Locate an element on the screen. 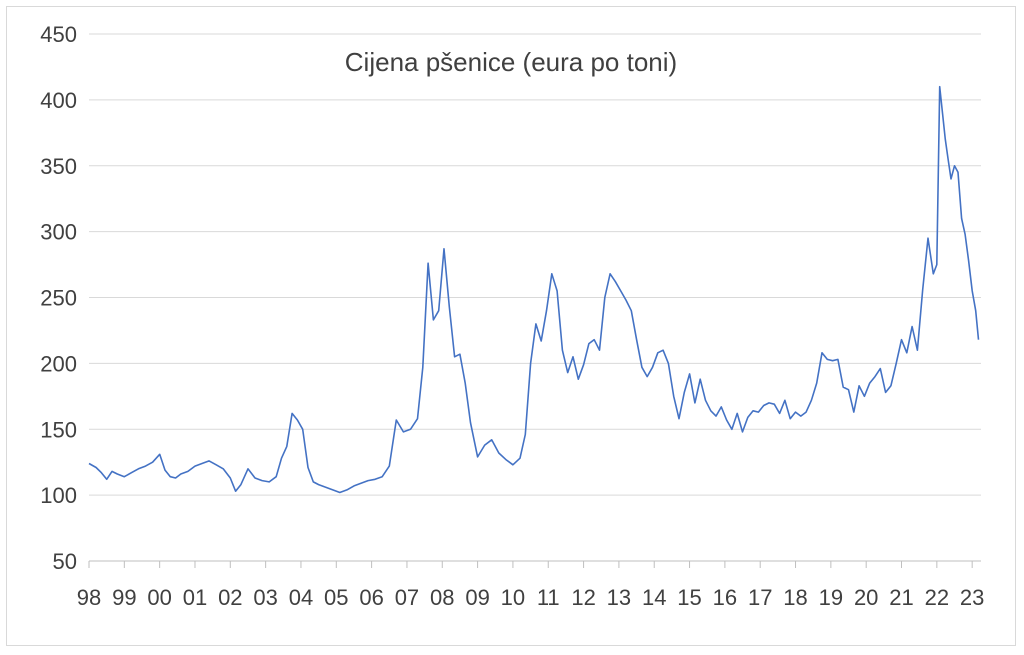  y-tick-label: 450 is located at coordinates (58, 34).